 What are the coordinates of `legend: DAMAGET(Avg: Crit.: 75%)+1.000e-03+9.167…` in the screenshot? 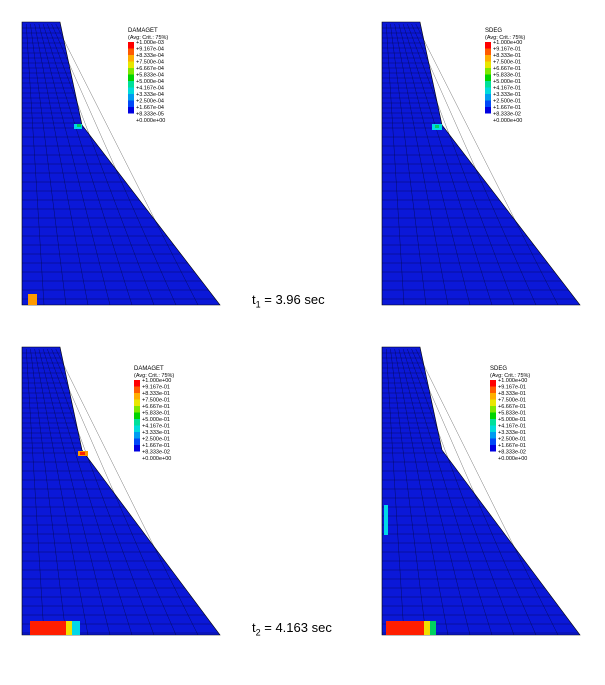 It's located at (148, 76).